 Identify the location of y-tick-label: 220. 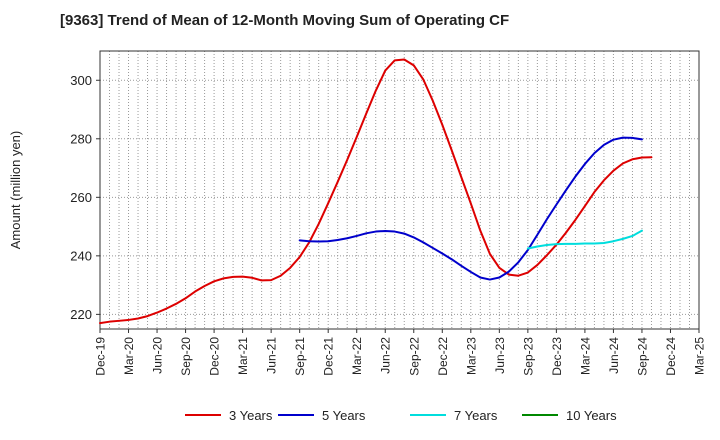
(81, 314).